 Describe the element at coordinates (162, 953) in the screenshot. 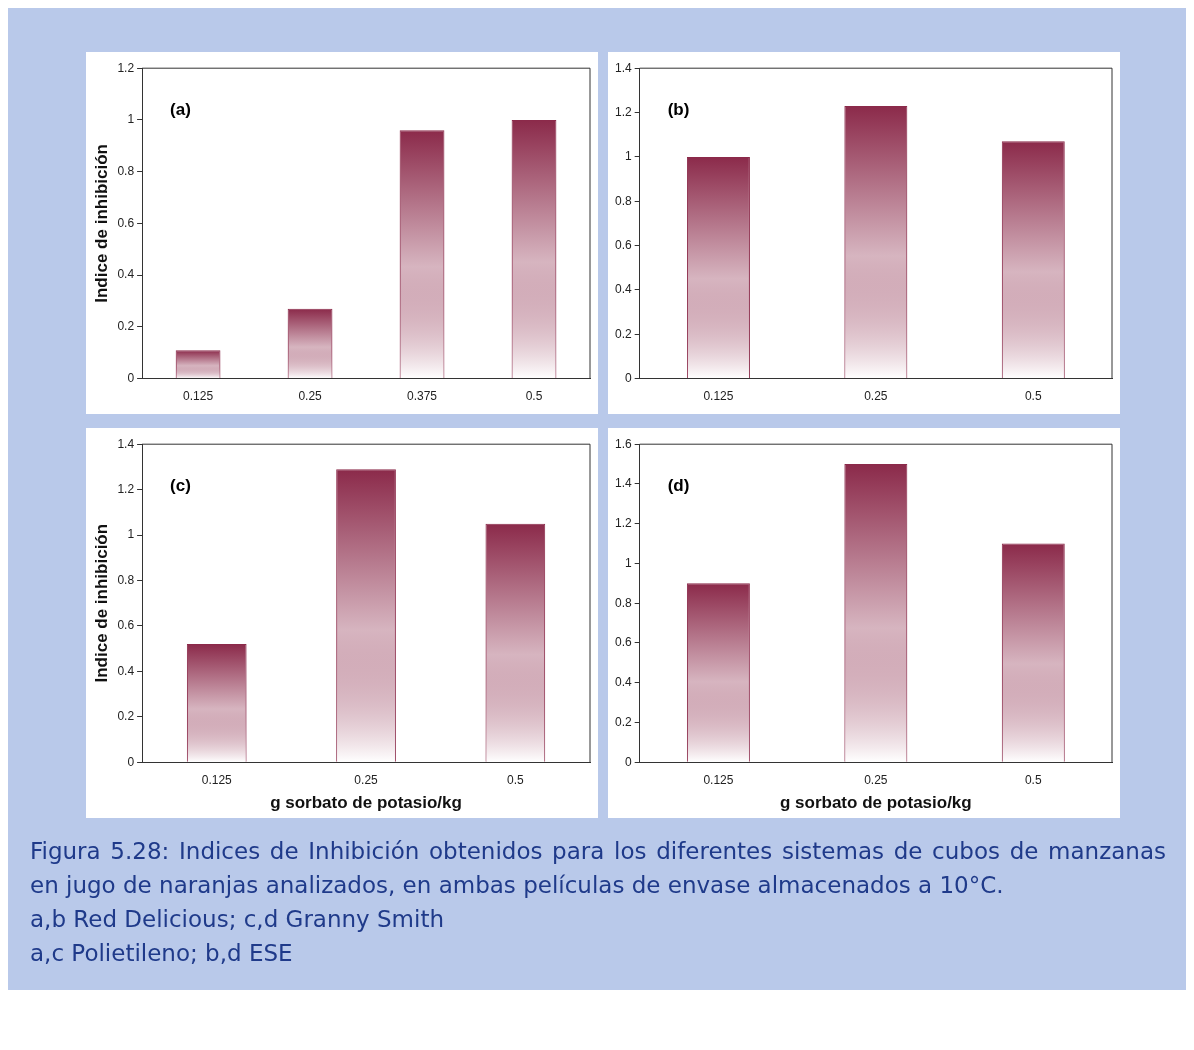

I see `text: a,c Polietileno; b,d ESE` at that location.